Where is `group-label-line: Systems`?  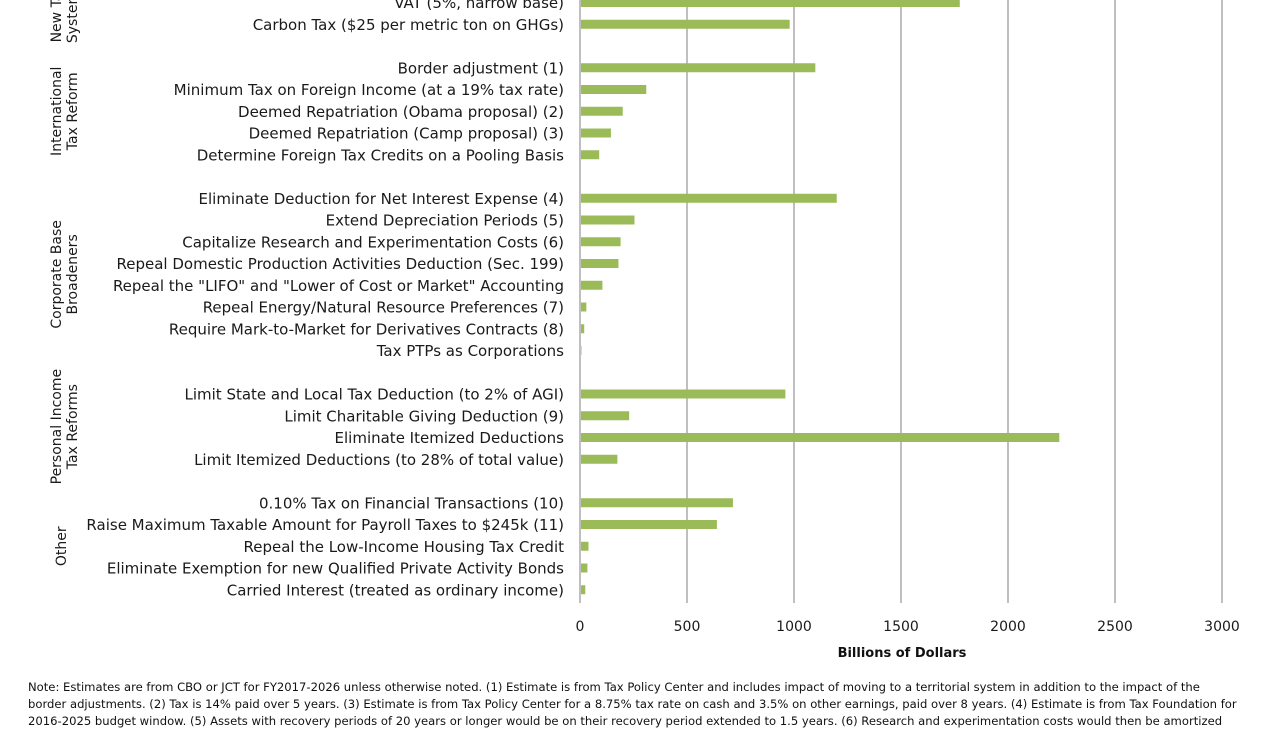 group-label-line: Systems is located at coordinates (73, 21).